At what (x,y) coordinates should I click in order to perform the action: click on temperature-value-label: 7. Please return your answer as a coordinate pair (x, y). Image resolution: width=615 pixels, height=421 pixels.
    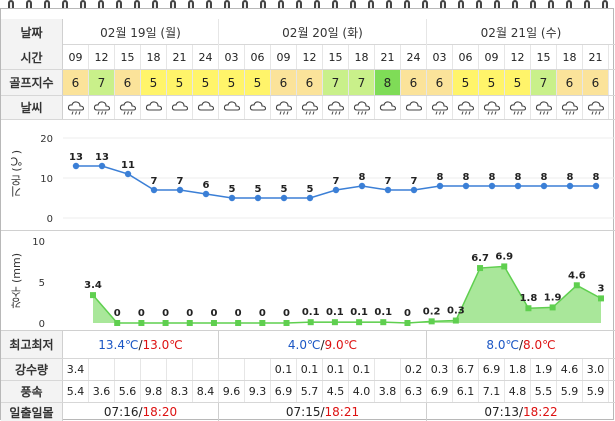
    Looking at the image, I should click on (414, 181).